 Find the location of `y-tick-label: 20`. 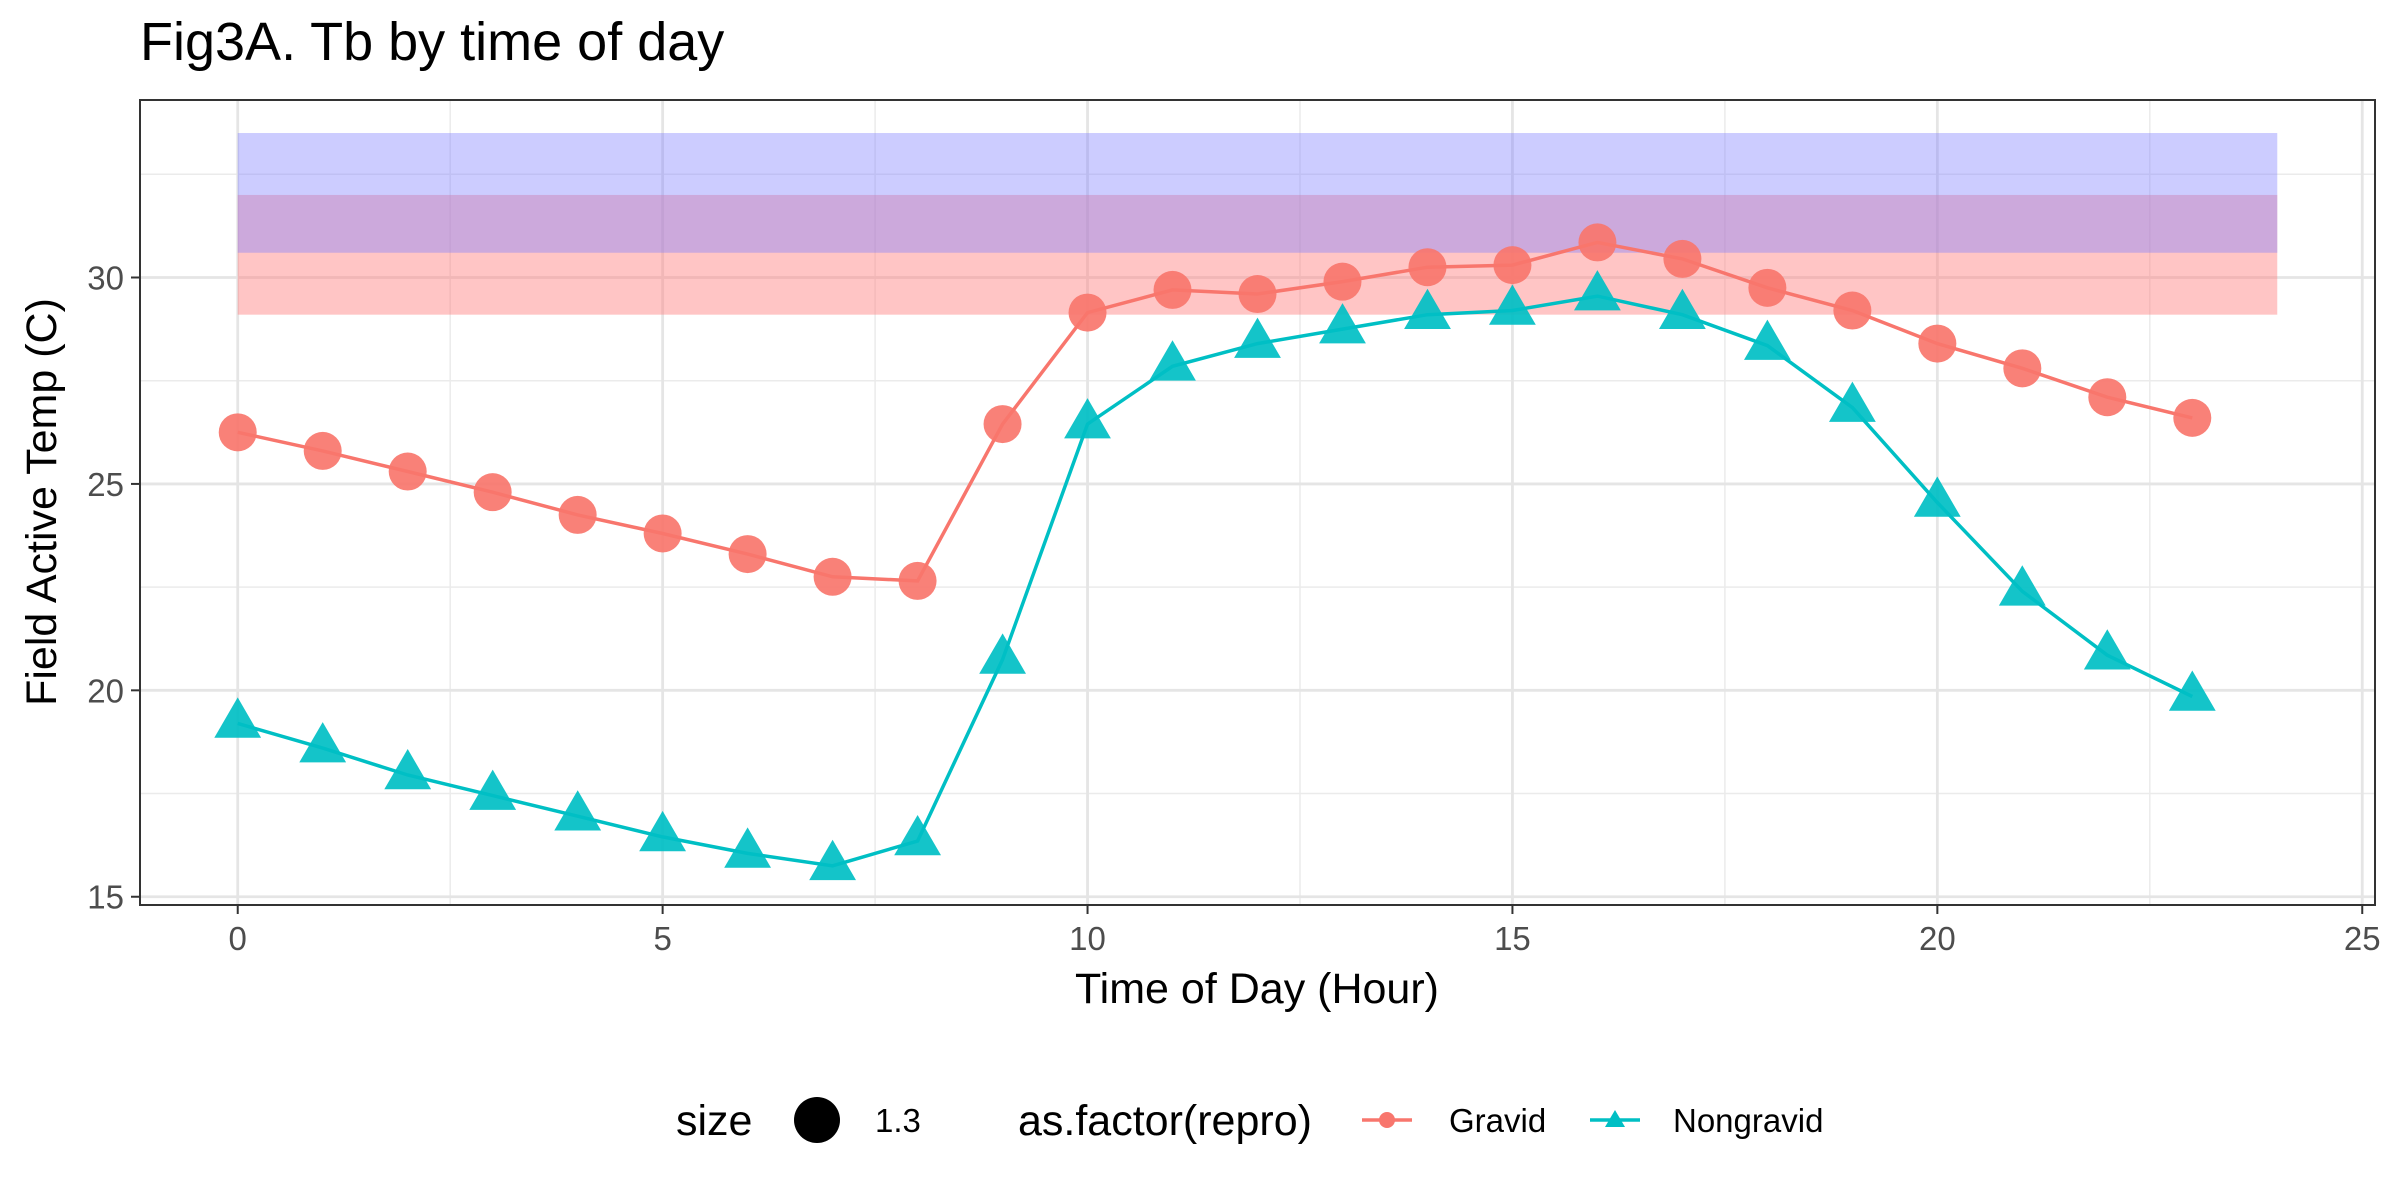

y-tick-label: 20 is located at coordinates (105, 690).